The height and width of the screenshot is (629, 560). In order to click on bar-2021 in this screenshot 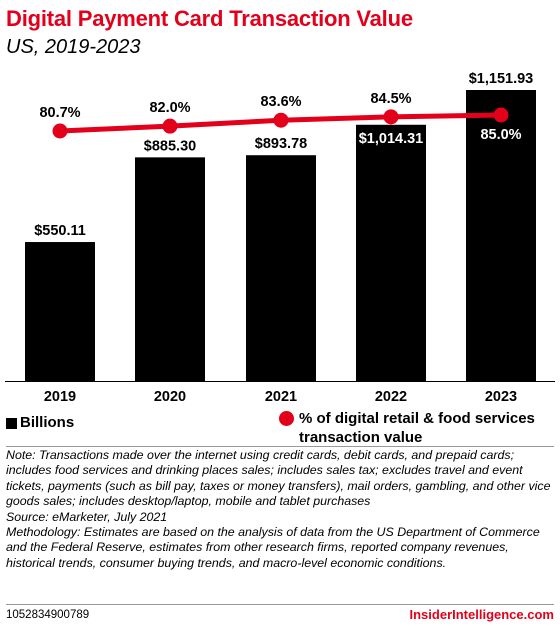, I will do `click(281, 268)`.